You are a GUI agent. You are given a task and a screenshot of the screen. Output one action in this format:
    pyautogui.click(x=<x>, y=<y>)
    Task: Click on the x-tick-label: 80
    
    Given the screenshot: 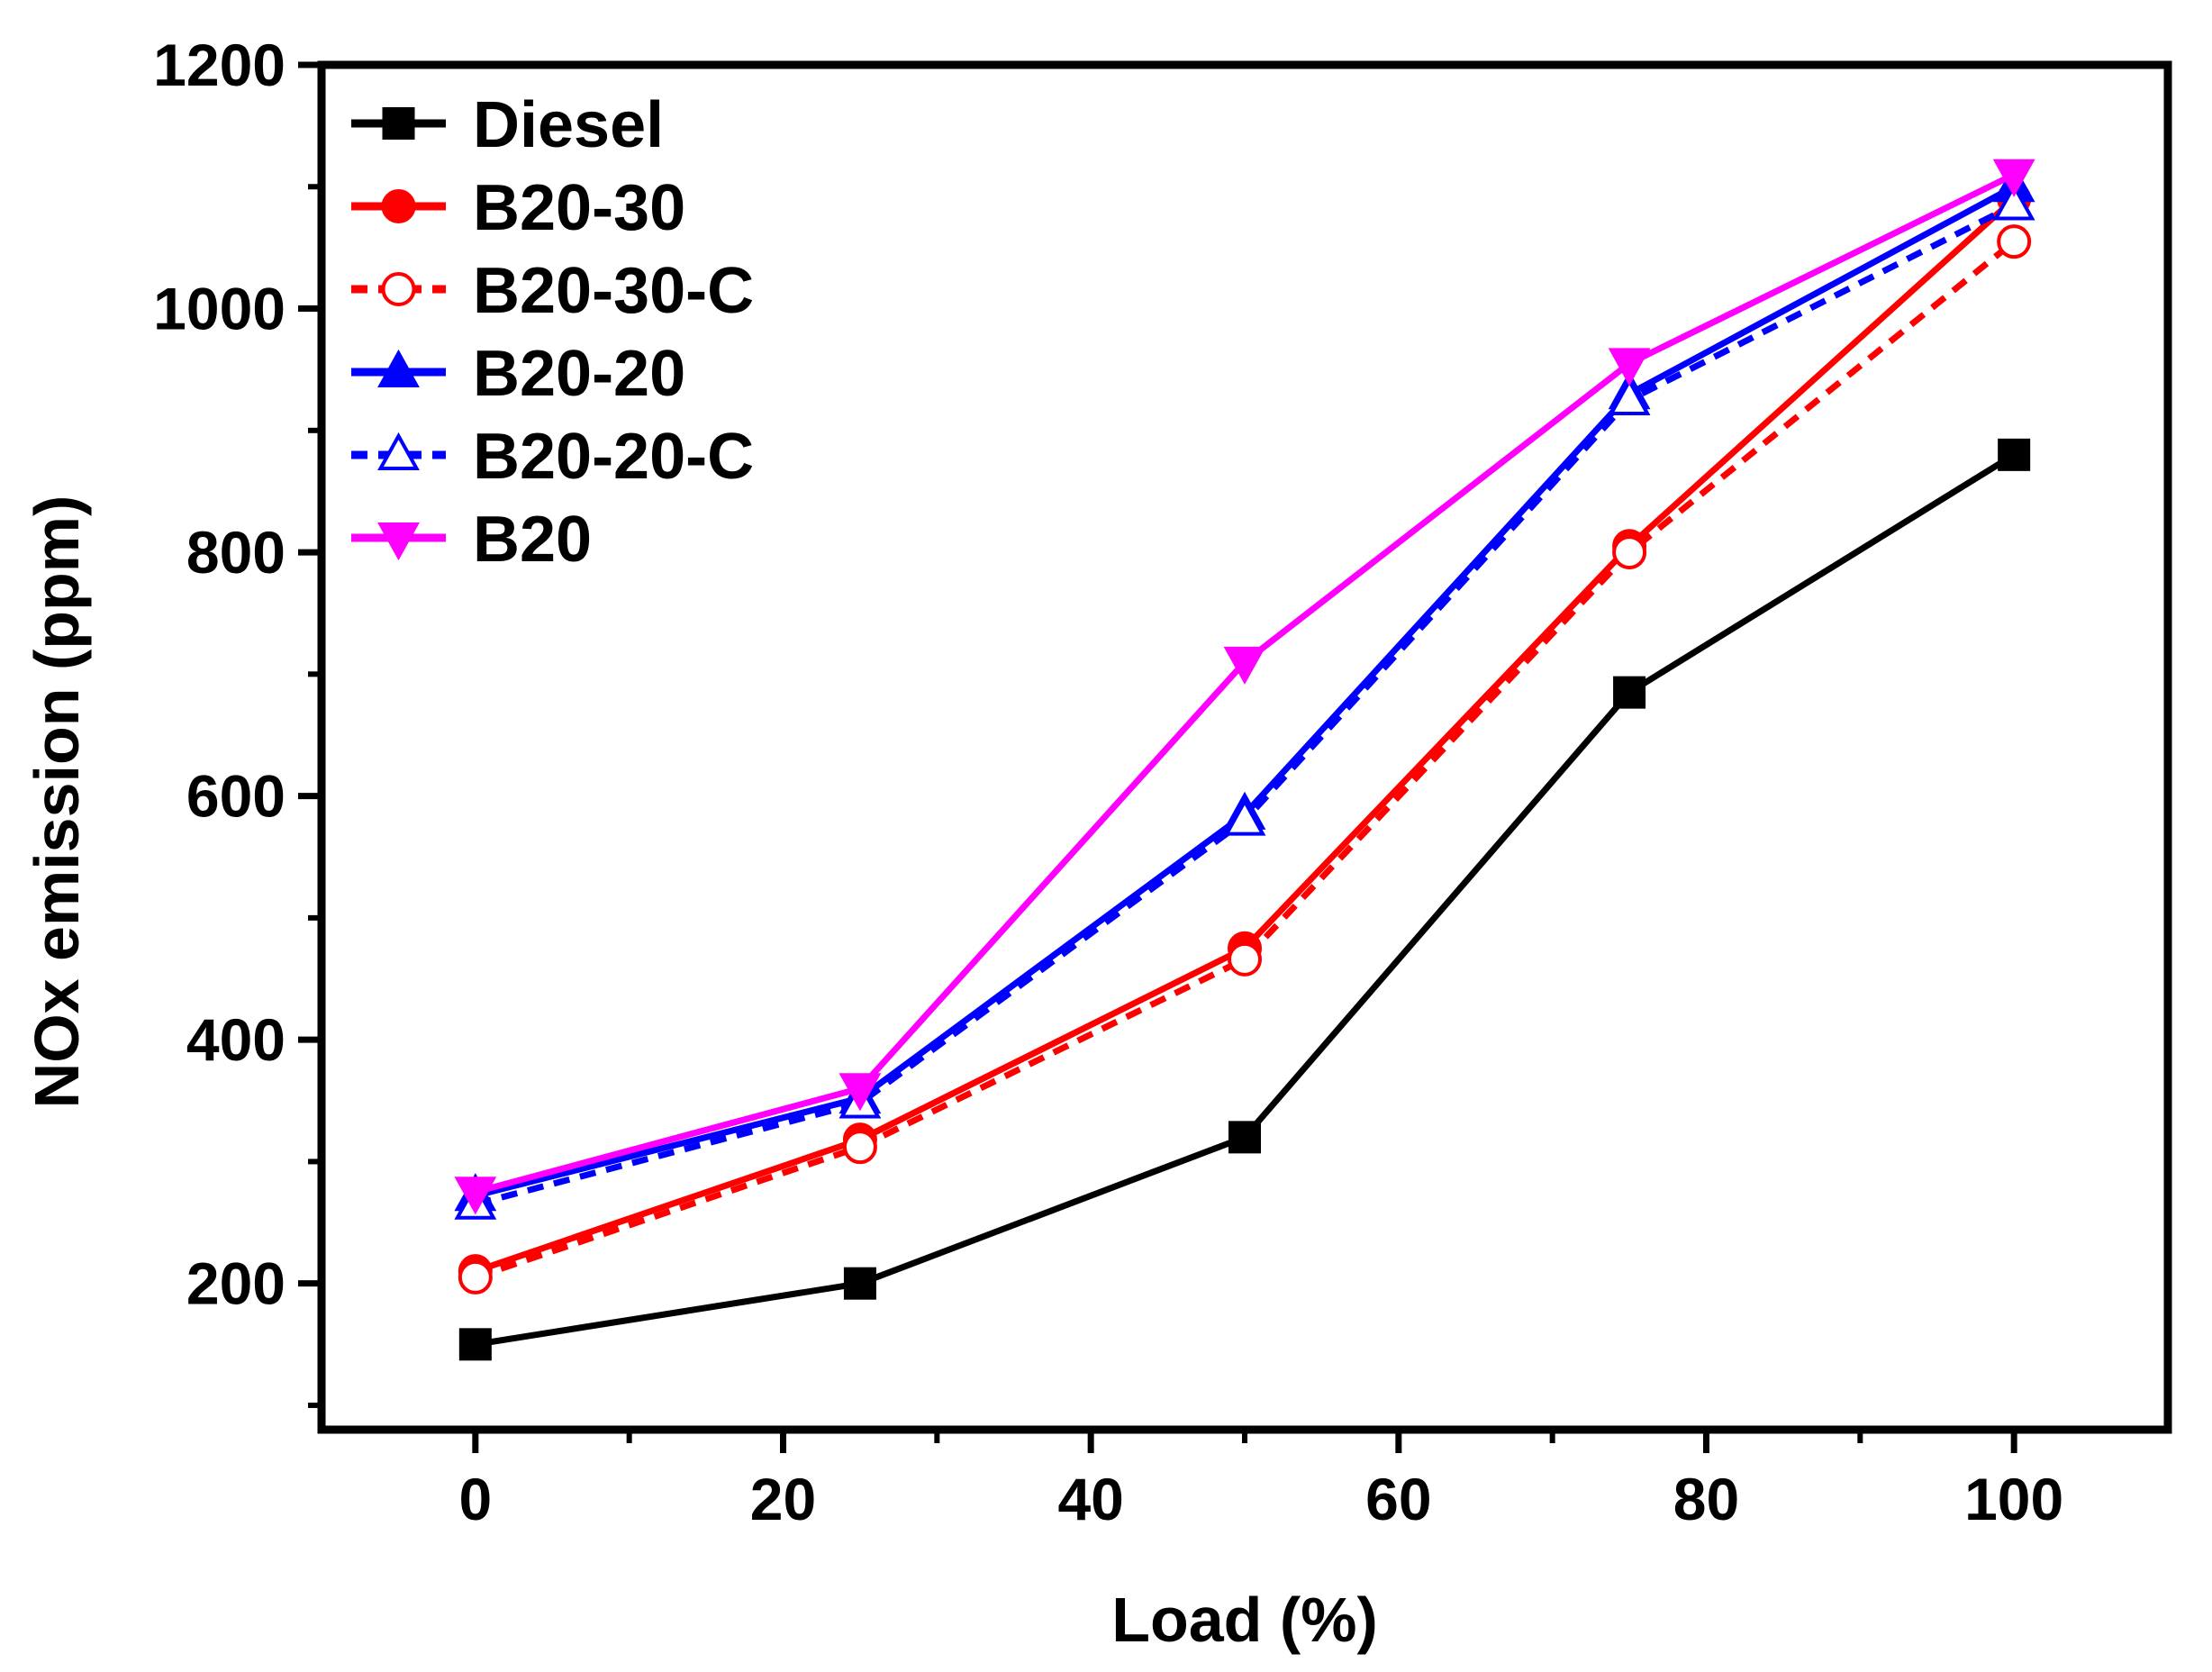 What is the action you would take?
    pyautogui.click(x=1706, y=1499)
    